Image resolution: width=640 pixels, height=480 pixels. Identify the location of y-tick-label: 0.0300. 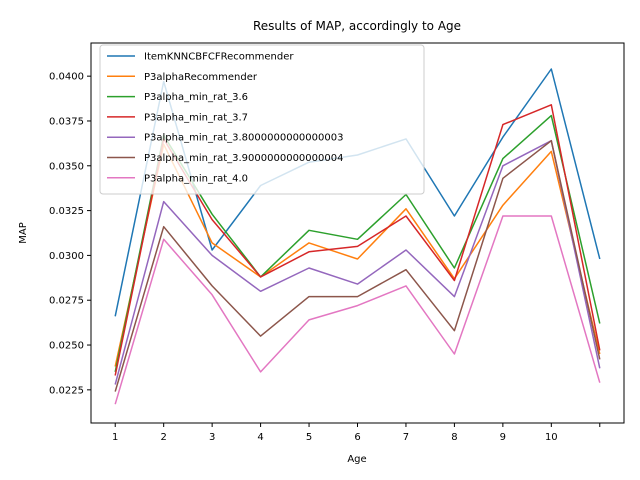
(66, 256).